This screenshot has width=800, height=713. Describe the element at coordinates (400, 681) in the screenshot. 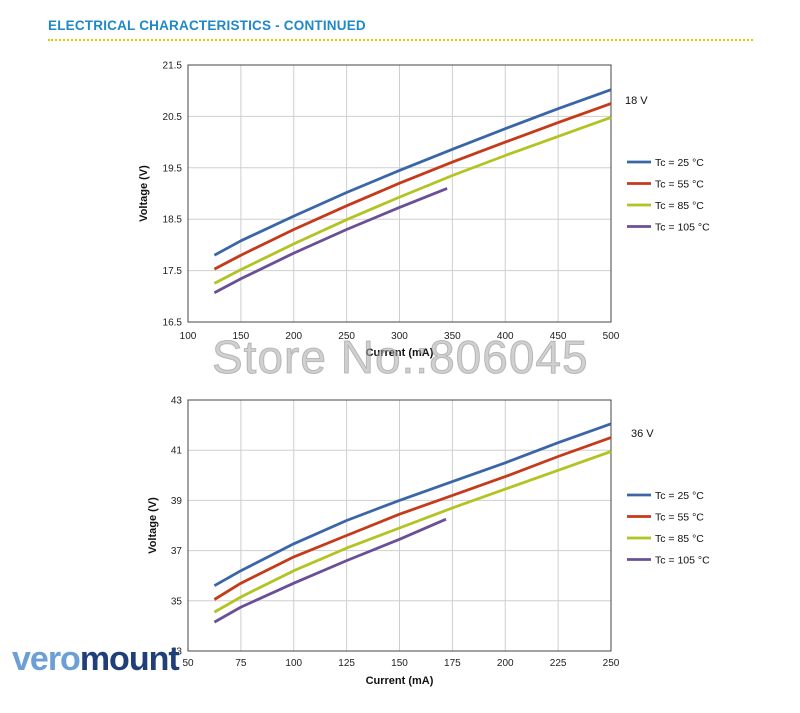

I see `chart1-x-axis-title: Current (mA)` at that location.